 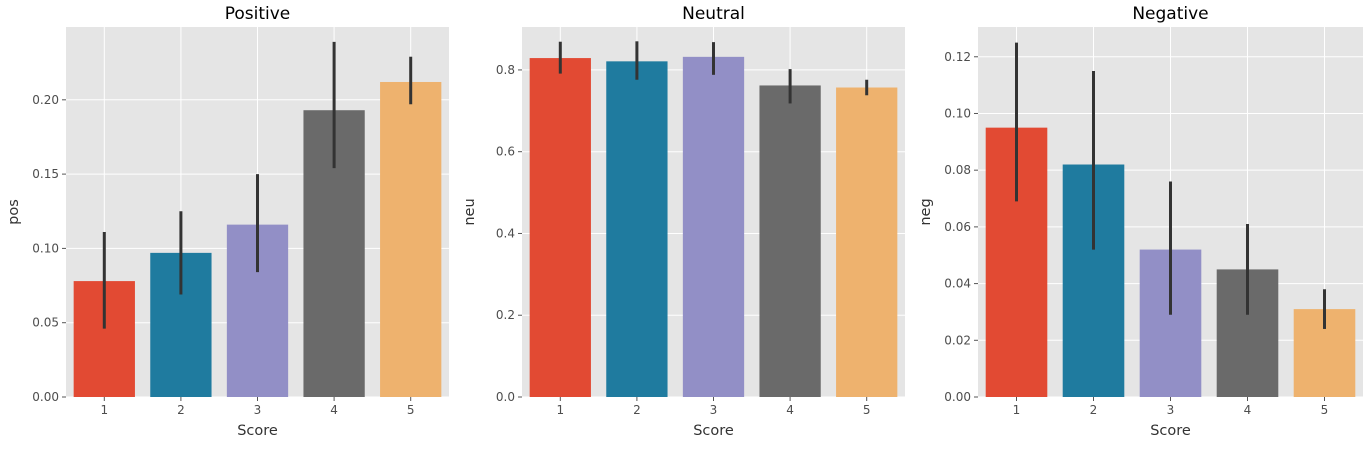 What do you see at coordinates (505, 233) in the screenshot?
I see `y-tick-label: 0.4` at bounding box center [505, 233].